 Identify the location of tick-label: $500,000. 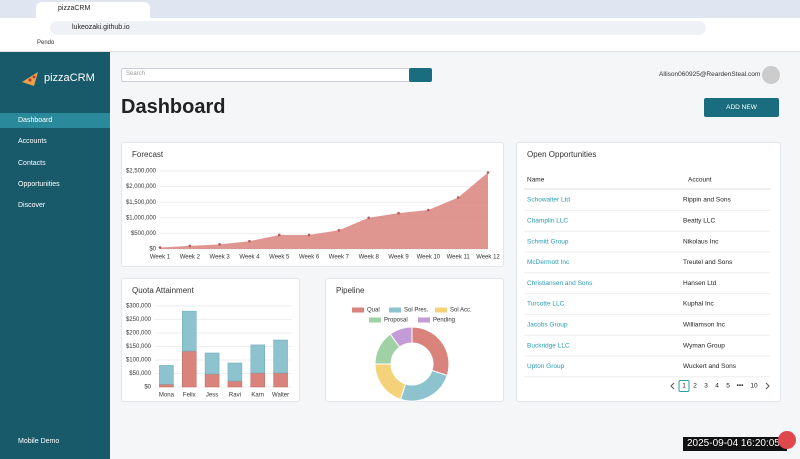
(144, 234).